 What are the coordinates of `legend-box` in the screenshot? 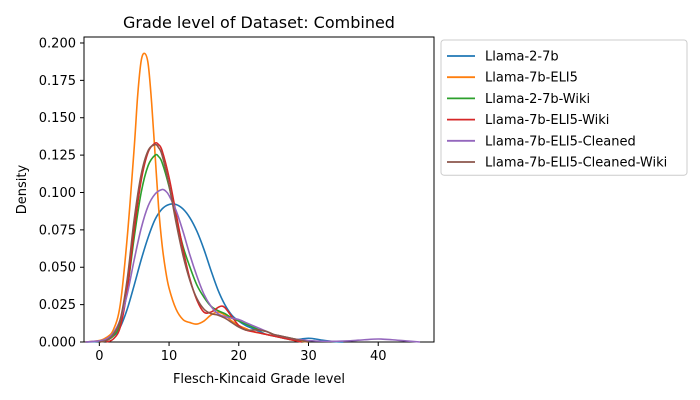 It's located at (564, 107).